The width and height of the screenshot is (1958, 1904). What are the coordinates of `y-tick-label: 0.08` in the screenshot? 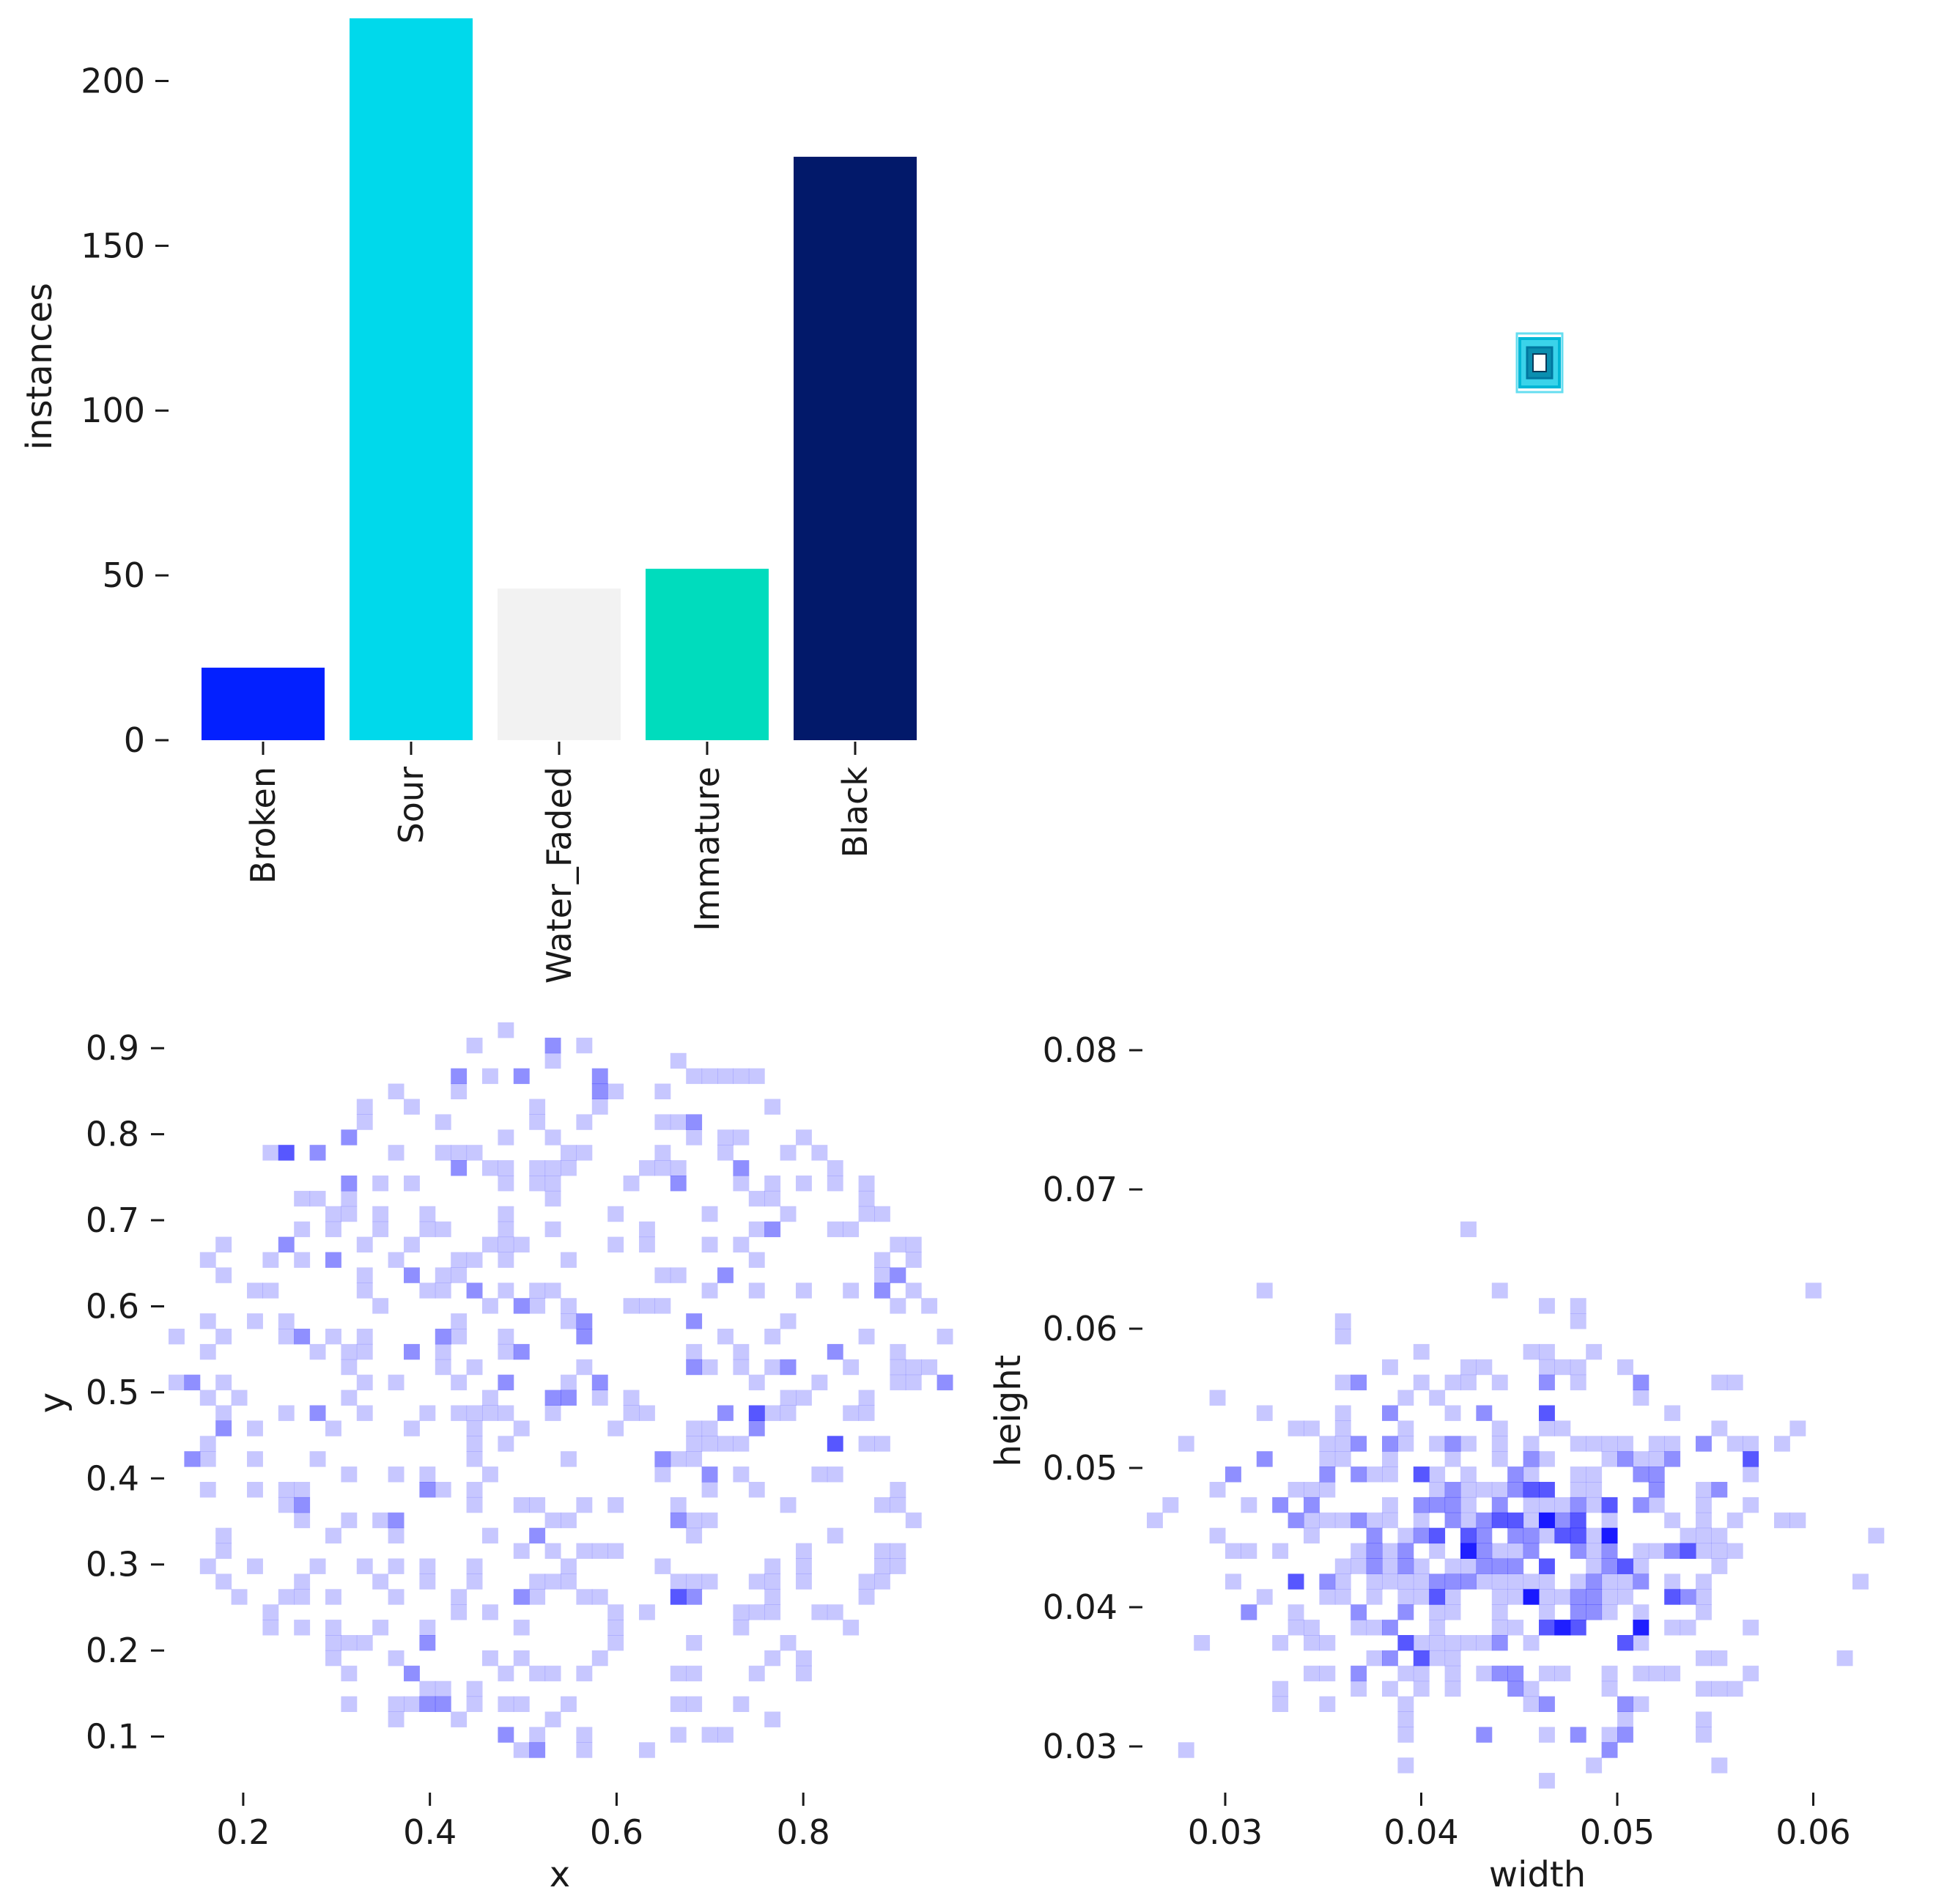 It's located at (1080, 1050).